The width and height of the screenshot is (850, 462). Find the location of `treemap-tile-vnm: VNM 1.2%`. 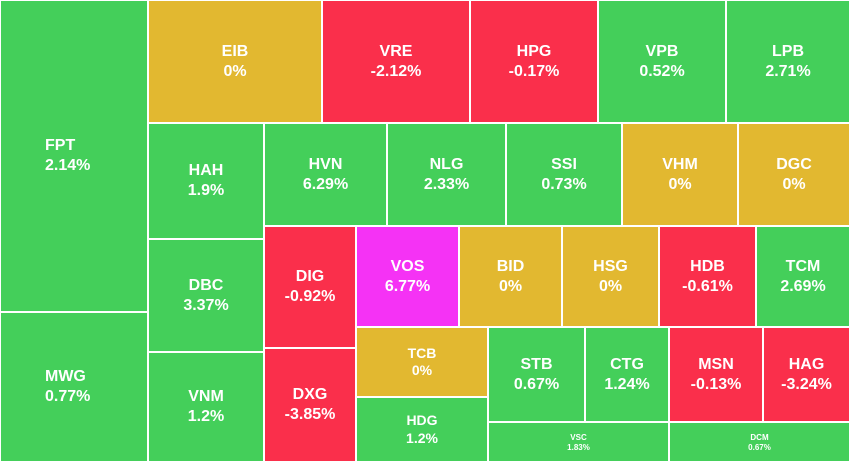

treemap-tile-vnm: VNM 1.2% is located at coordinates (206, 407).